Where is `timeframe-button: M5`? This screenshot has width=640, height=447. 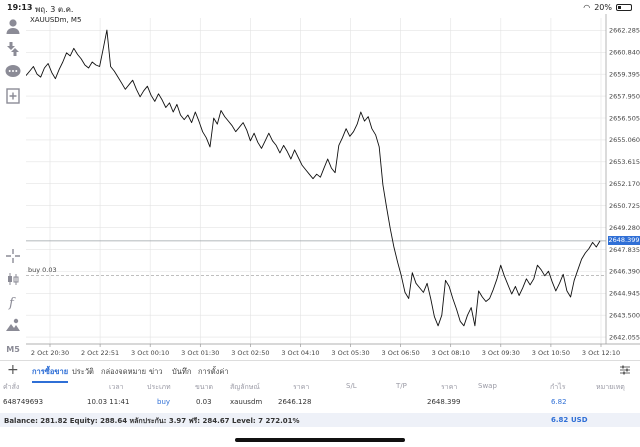 timeframe-button: M5 is located at coordinates (13, 349).